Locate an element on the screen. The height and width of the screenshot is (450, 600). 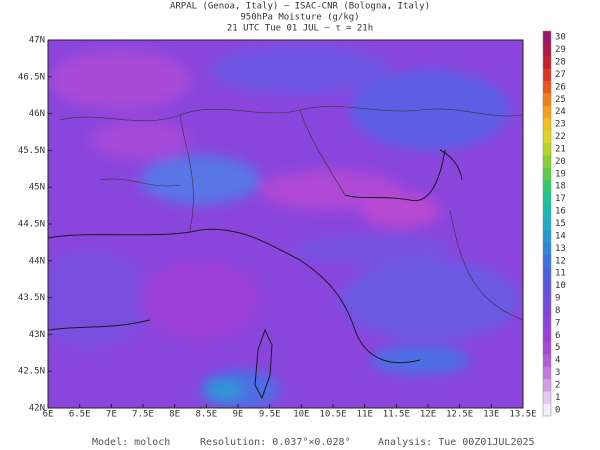
colorbar-label: 13 is located at coordinates (560, 249).